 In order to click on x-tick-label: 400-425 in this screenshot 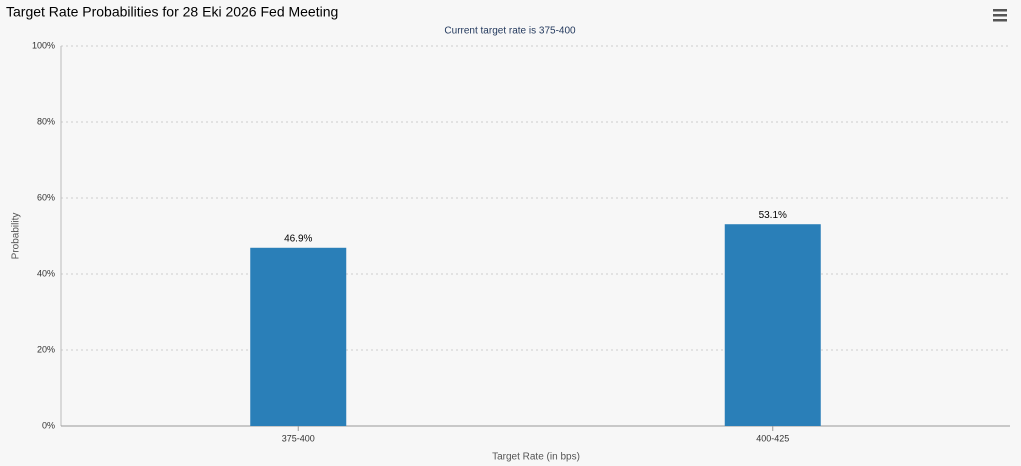, I will do `click(772, 438)`.